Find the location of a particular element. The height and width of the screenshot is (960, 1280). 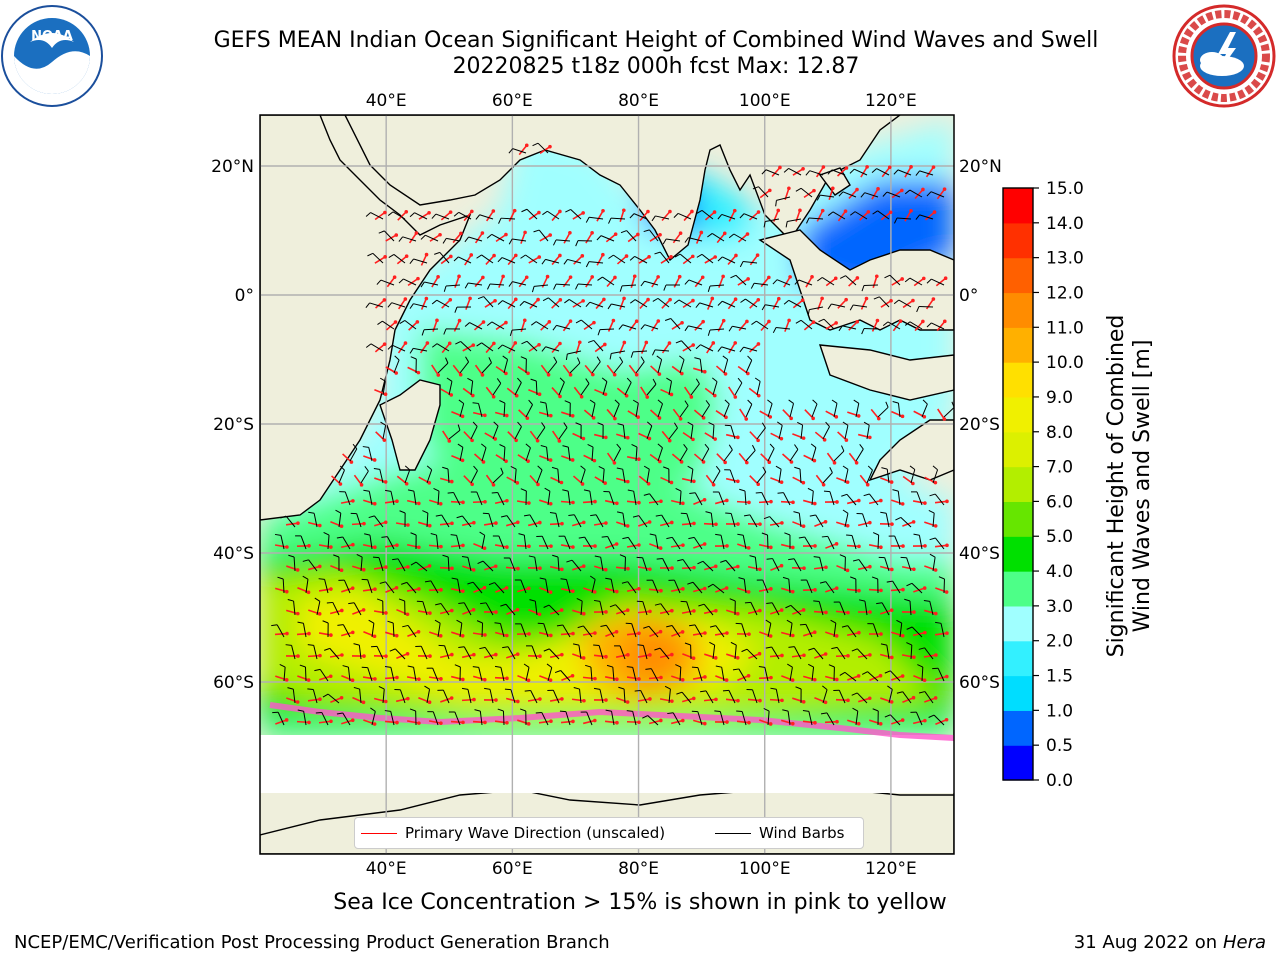

legend-wave-label: Primary Wave Direction (unscaled) is located at coordinates (535, 833).